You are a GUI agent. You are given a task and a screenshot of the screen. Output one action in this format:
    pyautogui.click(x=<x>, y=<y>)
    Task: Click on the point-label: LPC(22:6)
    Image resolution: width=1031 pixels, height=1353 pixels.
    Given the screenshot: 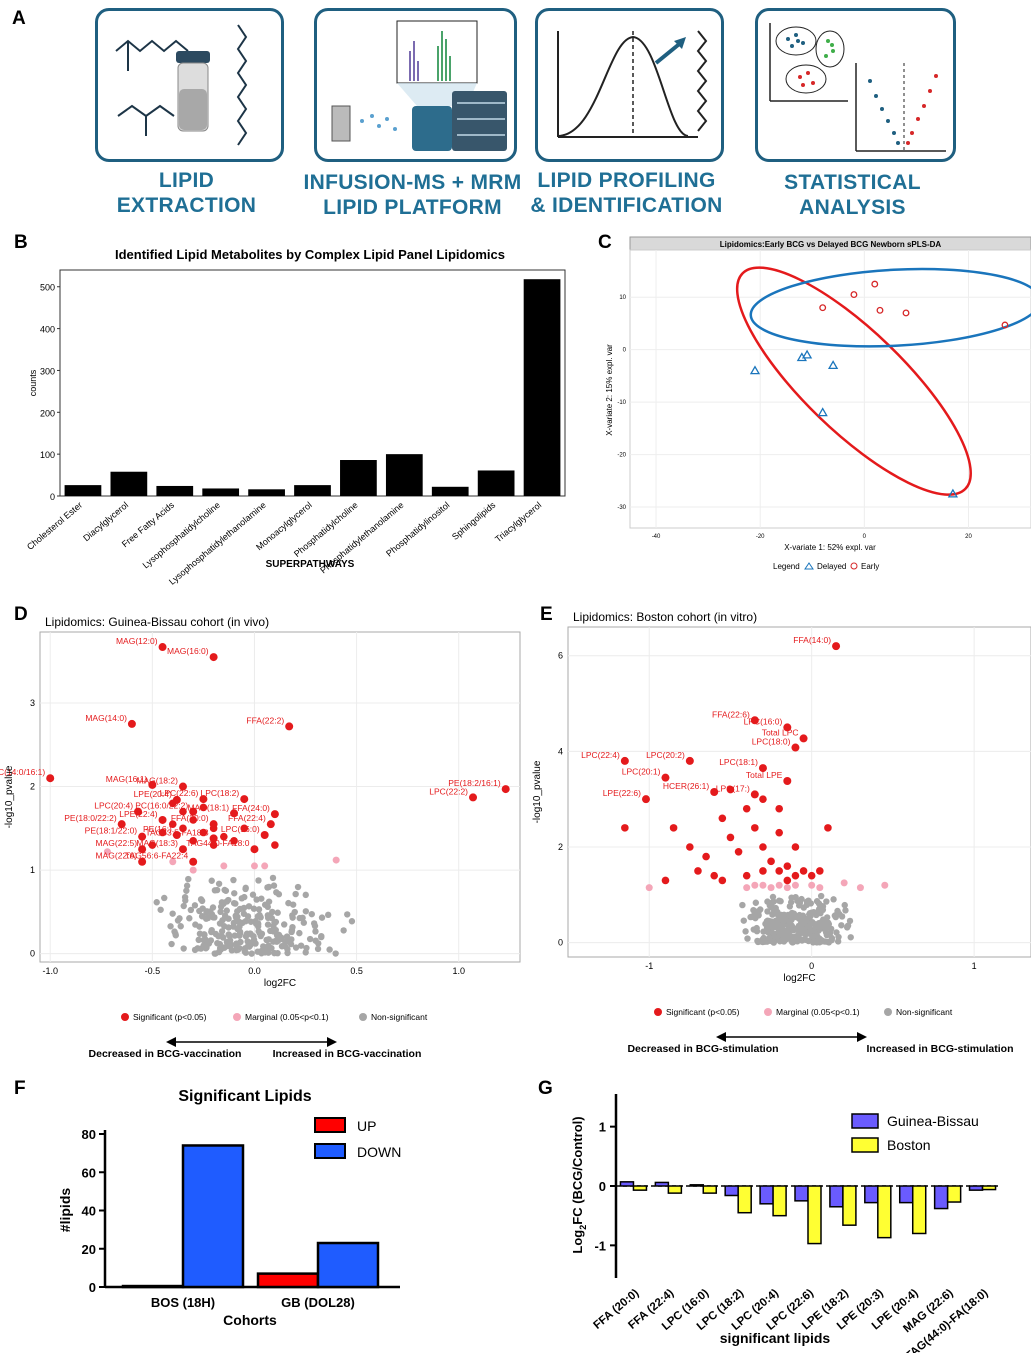 What is the action you would take?
    pyautogui.click(x=179, y=793)
    